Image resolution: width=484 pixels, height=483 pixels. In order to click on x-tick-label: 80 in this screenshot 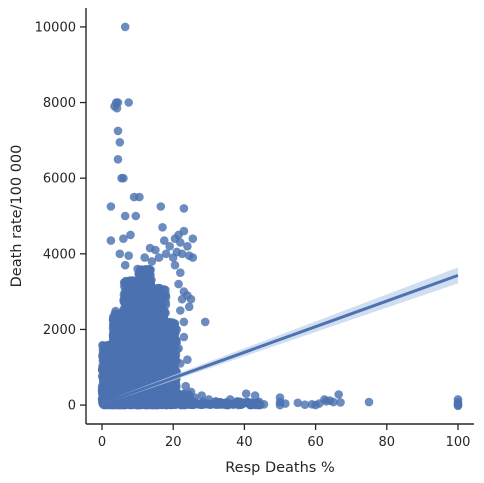, I will do `click(387, 442)`.